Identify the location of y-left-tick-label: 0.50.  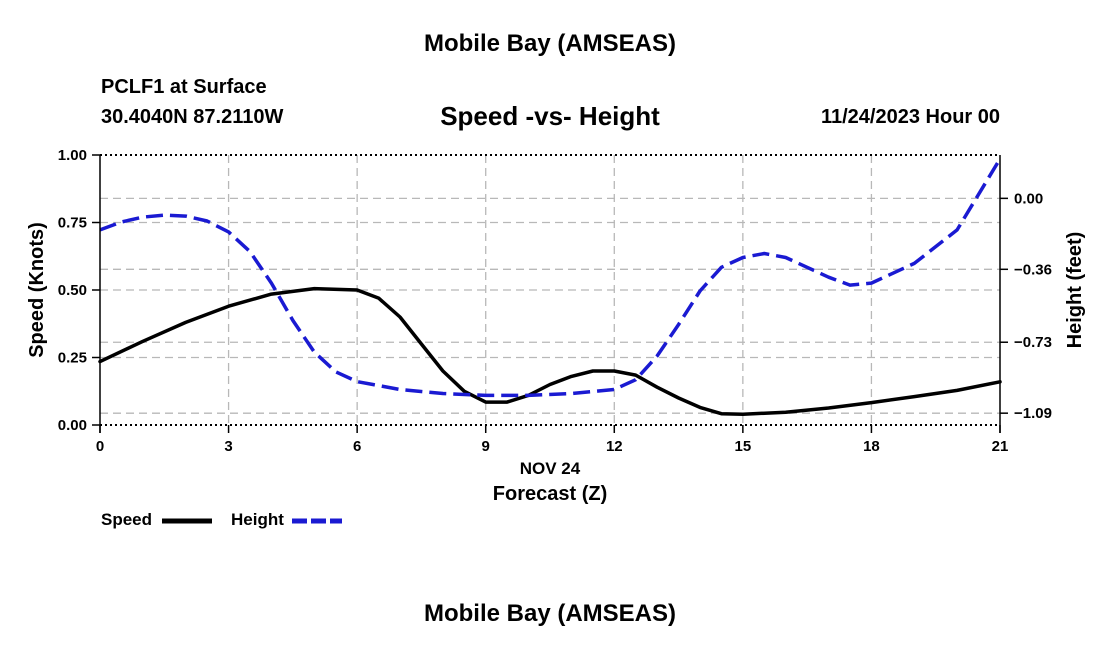
(72, 290).